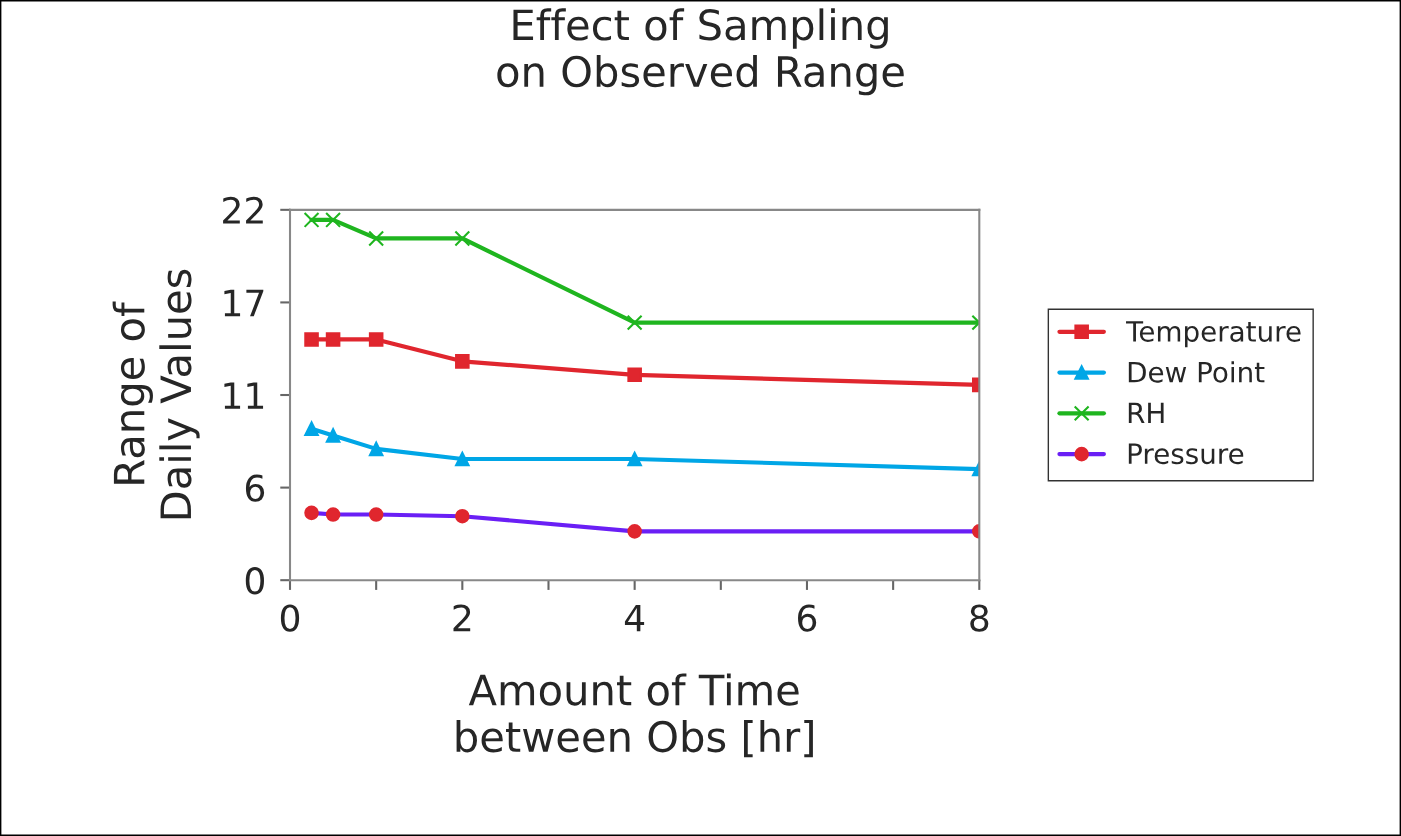 The image size is (1401, 836). What do you see at coordinates (244, 395) in the screenshot?
I see `y-tick-label: 11` at bounding box center [244, 395].